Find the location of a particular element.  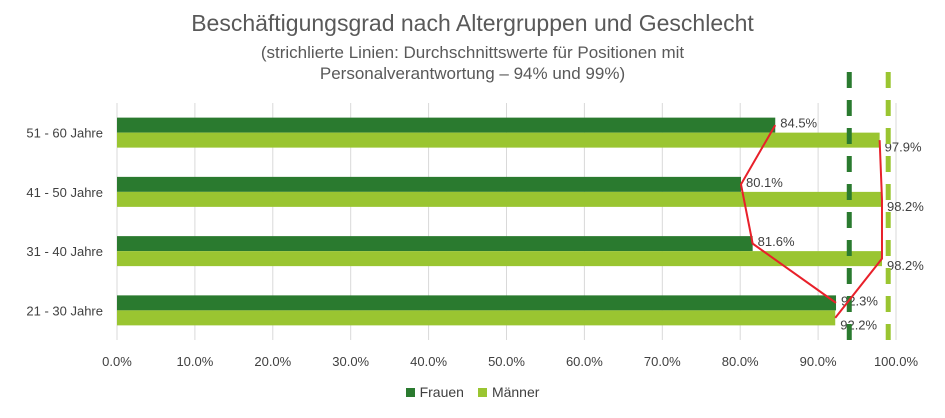

x-tick-label: 20.0% is located at coordinates (272, 361).